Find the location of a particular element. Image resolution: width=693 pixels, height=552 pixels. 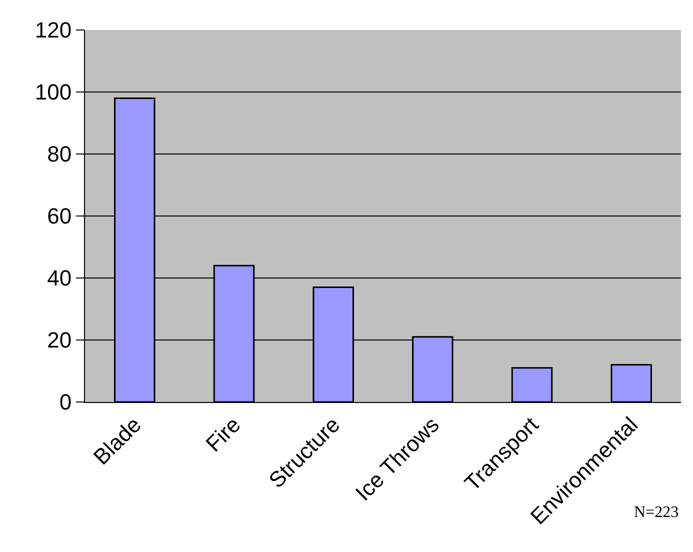

x-tick-label: Fire is located at coordinates (223, 434).